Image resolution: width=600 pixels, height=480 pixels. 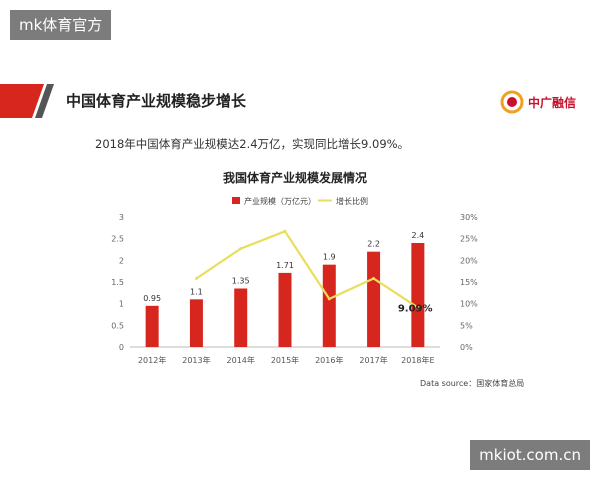 I want to click on x-tick-label: 2014年, so click(x=241, y=360).